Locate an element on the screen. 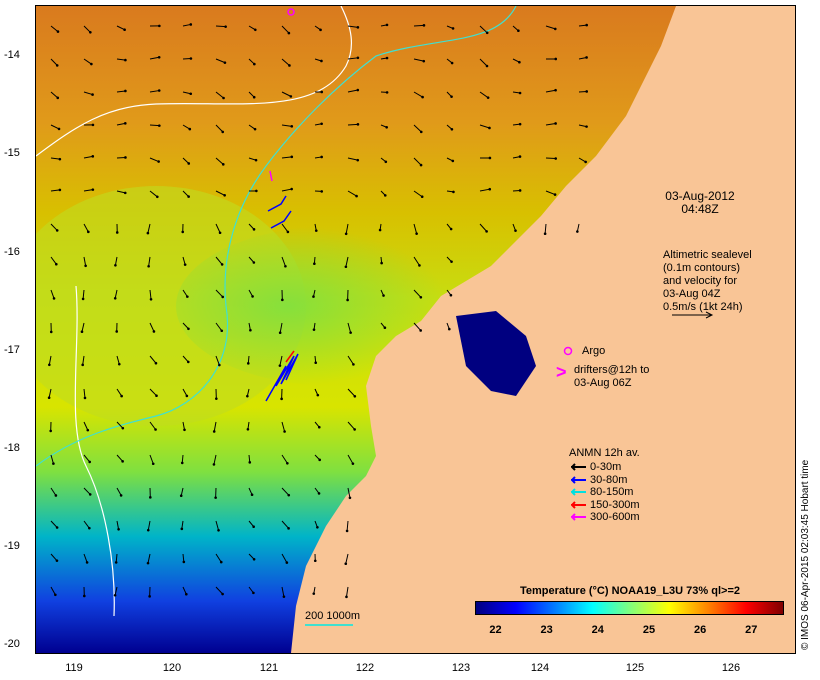 Image resolution: width=820 pixels, height=680 pixels. drifter-arrow is located at coordinates (271, 176).